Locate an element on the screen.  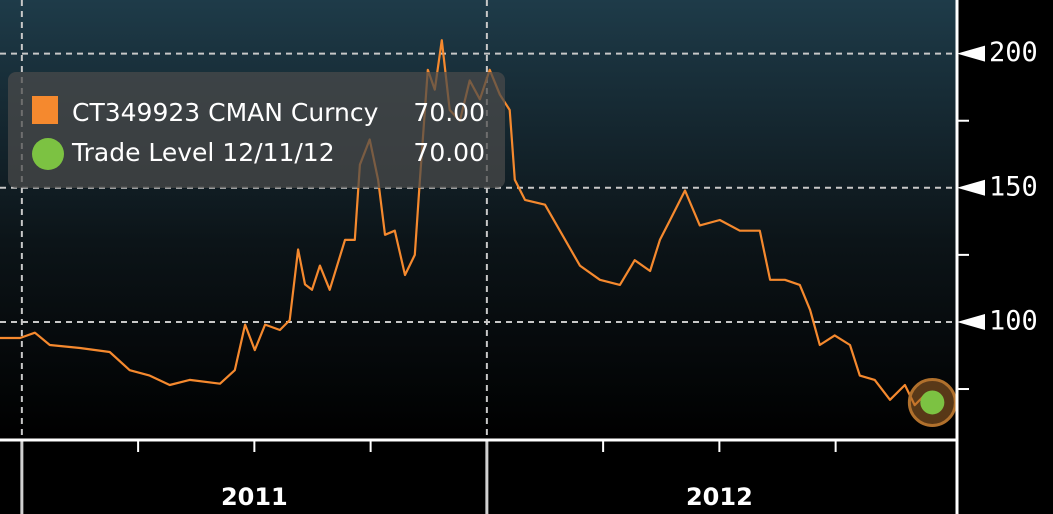
legend-box is located at coordinates (256, 130).